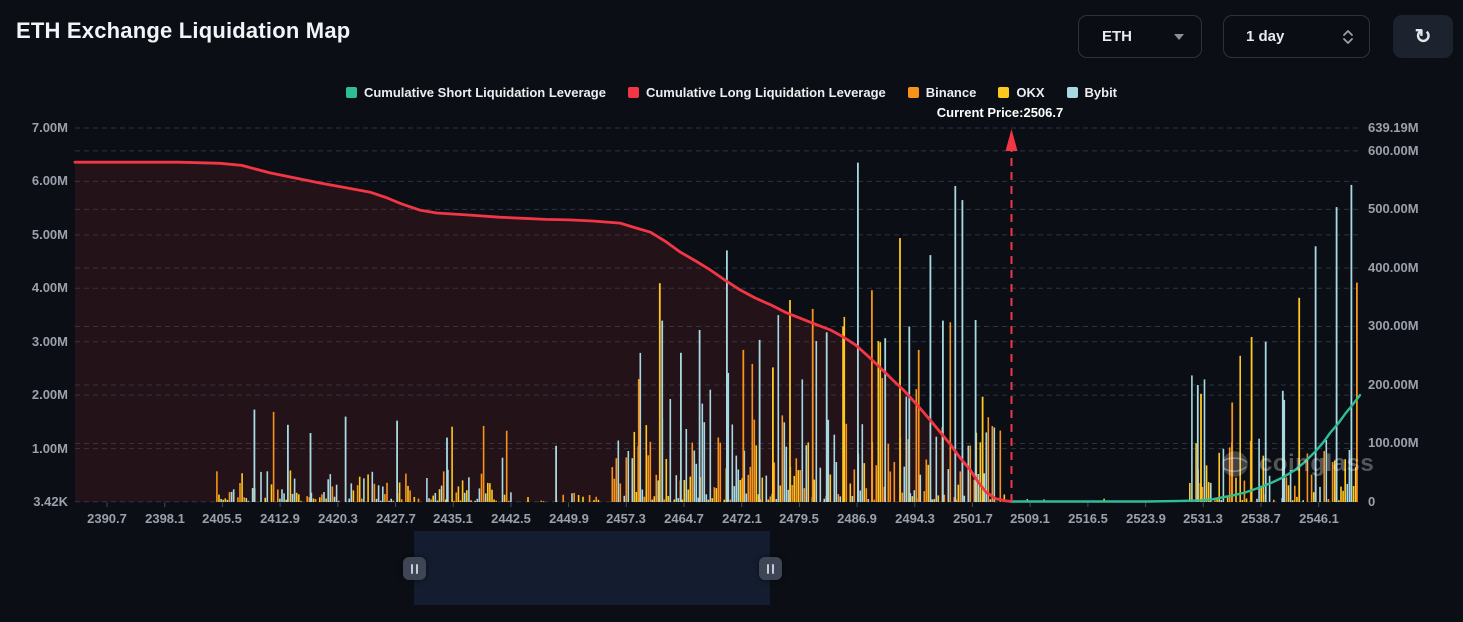 The height and width of the screenshot is (622, 1463). I want to click on right-axis-tick: 639.19M, so click(1393, 127).